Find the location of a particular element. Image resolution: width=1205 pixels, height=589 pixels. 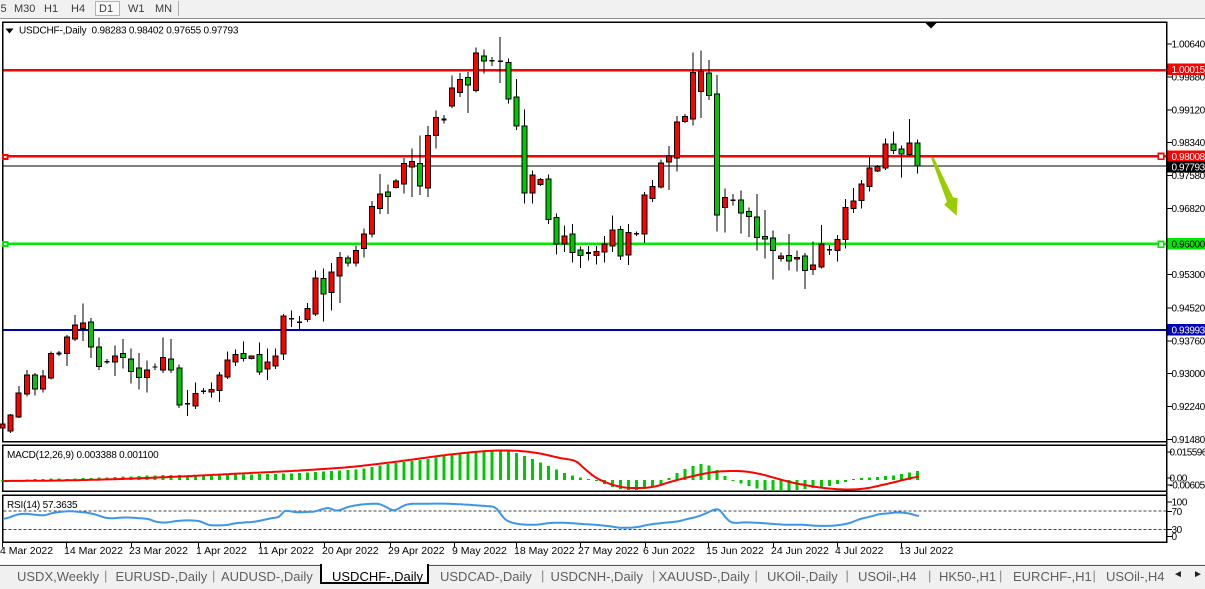

svg-text: 0.96820 is located at coordinates (1188, 209).